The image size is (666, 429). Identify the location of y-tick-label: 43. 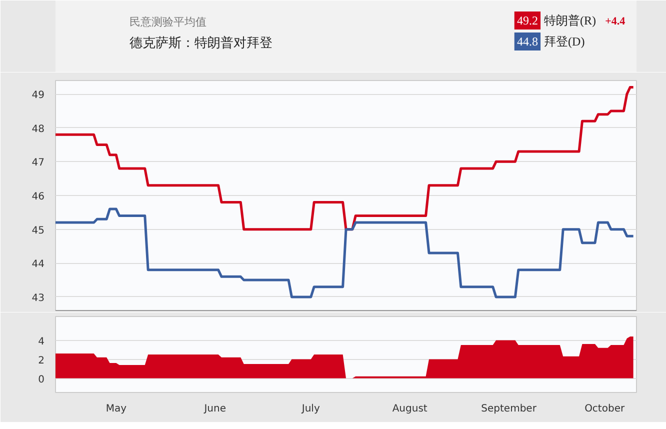
(38, 298).